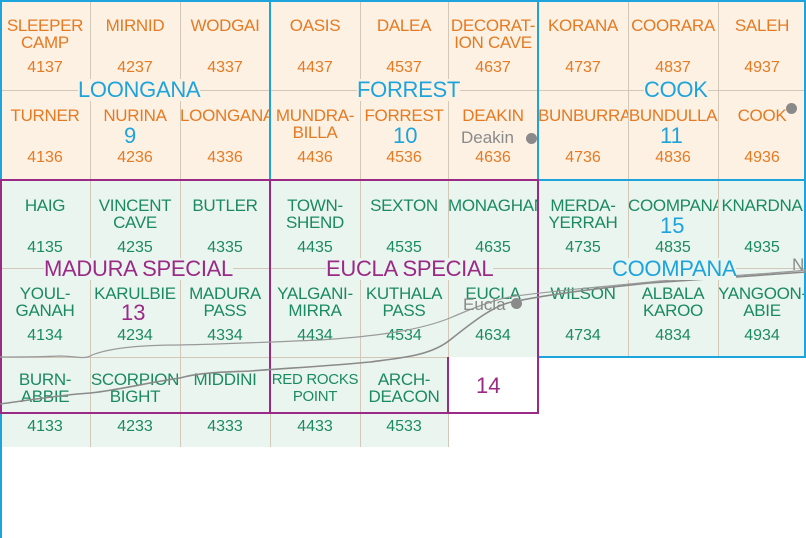  Describe the element at coordinates (45, 302) in the screenshot. I see `sheet-name: YOUL- GANAH` at that location.